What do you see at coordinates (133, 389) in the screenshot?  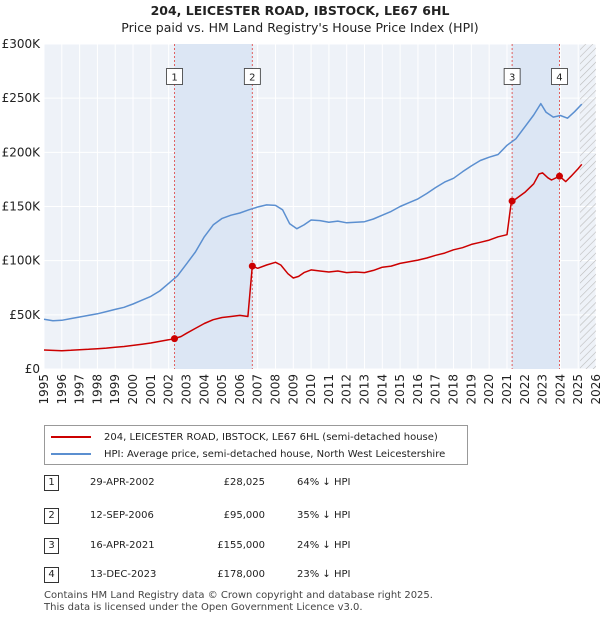 I see `x-tick-label: 2000` at bounding box center [133, 389].